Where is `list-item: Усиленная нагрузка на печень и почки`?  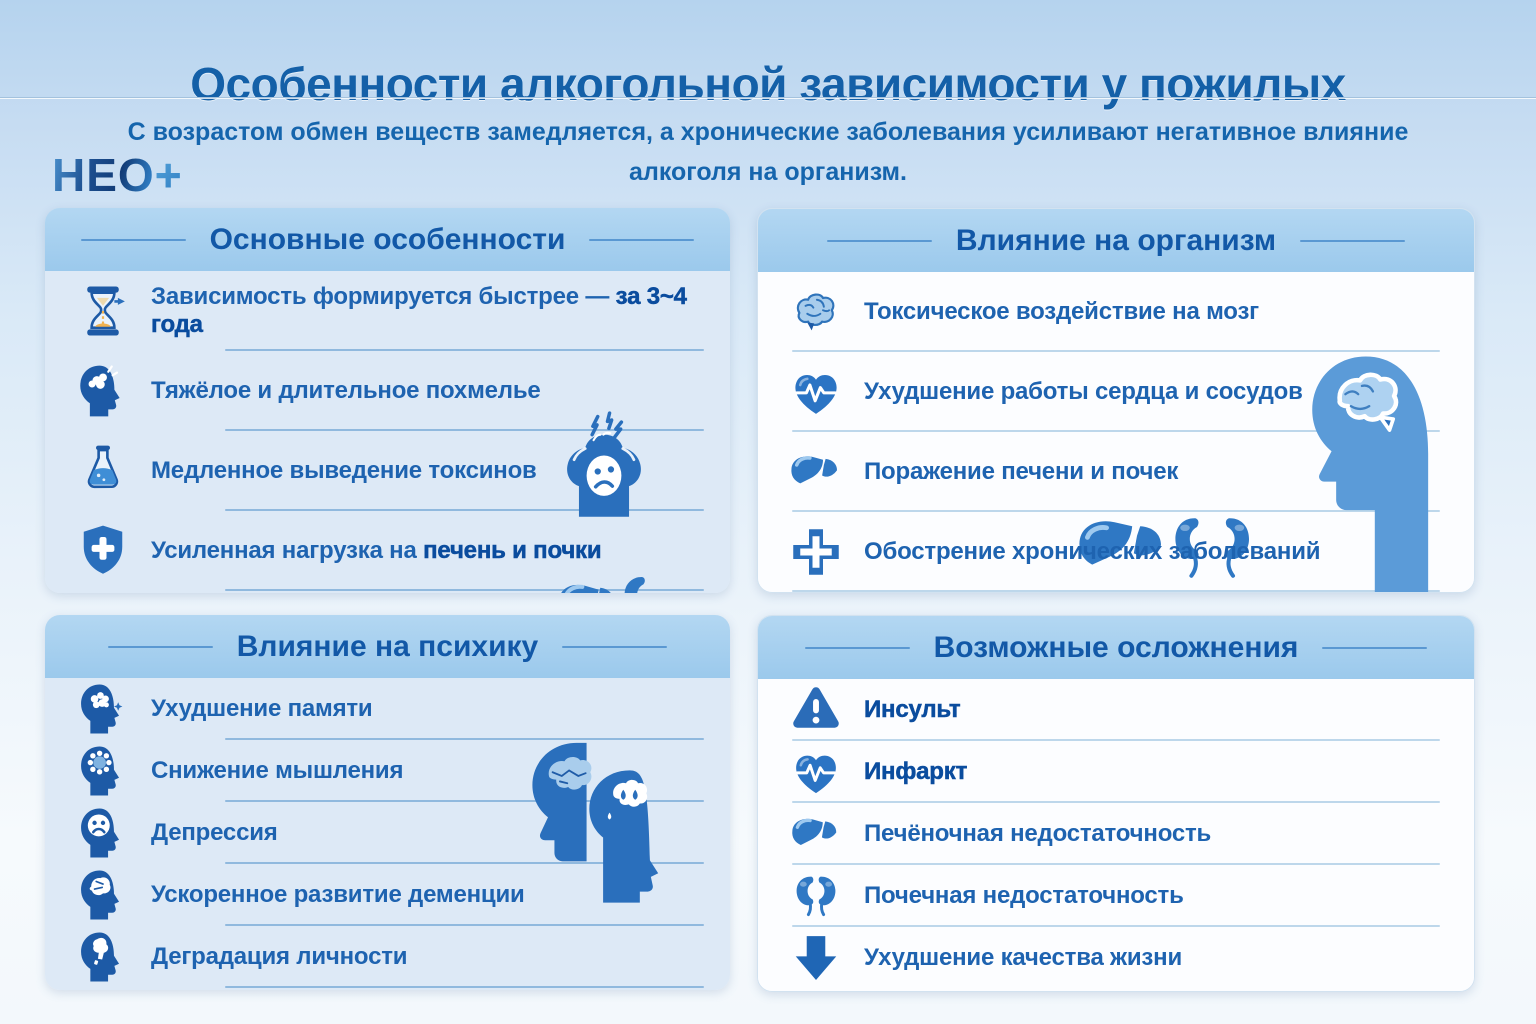
list-item: Усиленная нагрузка на печень и почки is located at coordinates (387, 551).